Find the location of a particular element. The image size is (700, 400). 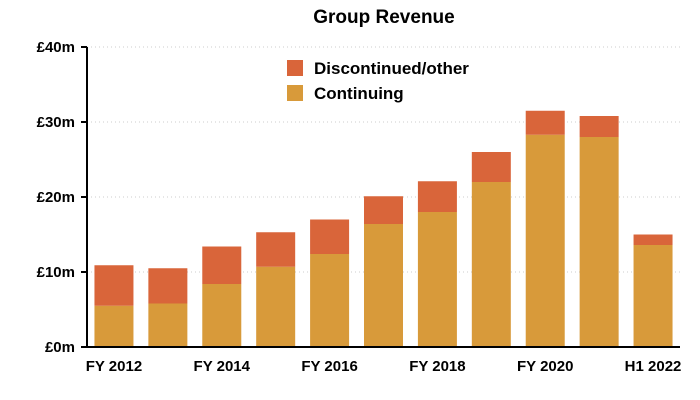

x-tick-label: H1 2022 is located at coordinates (653, 366).